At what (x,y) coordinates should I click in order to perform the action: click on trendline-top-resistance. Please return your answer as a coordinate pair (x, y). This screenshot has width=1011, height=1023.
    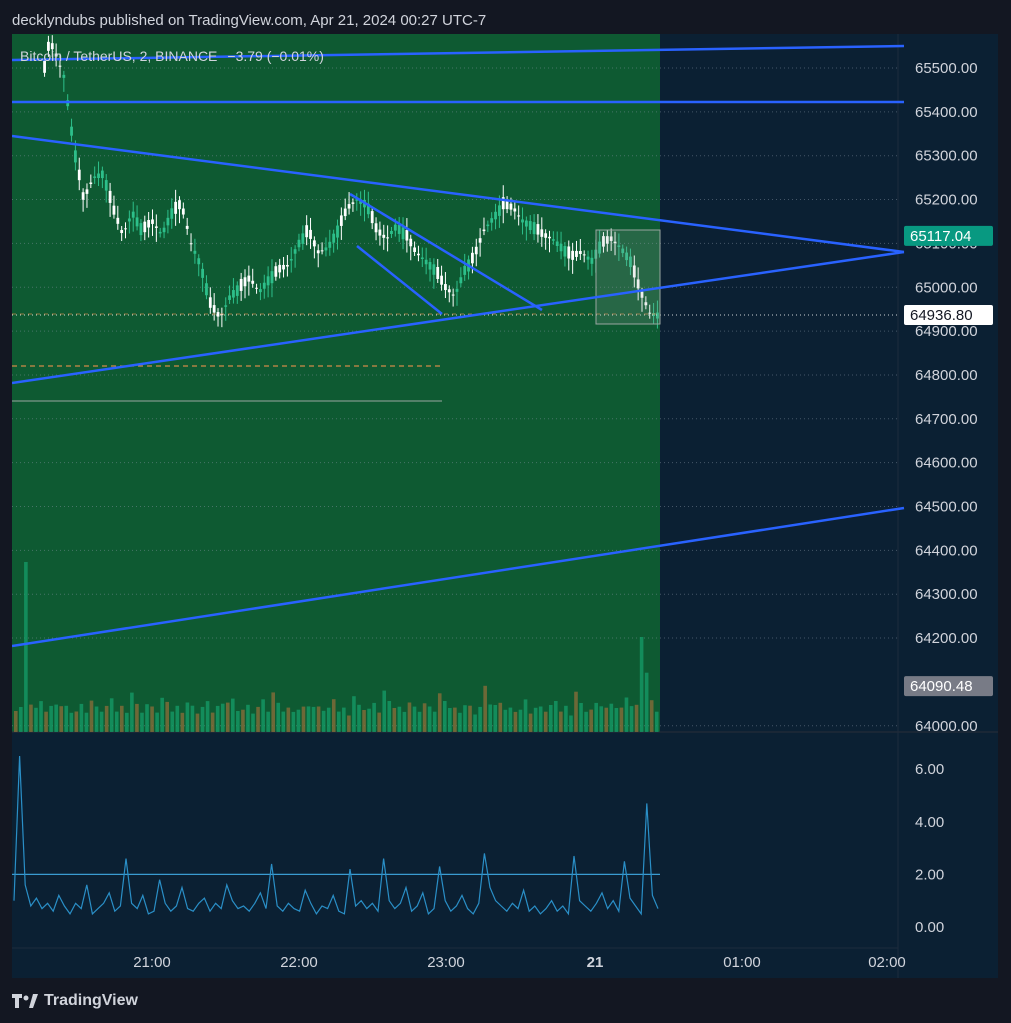
    Looking at the image, I should click on (458, 53).